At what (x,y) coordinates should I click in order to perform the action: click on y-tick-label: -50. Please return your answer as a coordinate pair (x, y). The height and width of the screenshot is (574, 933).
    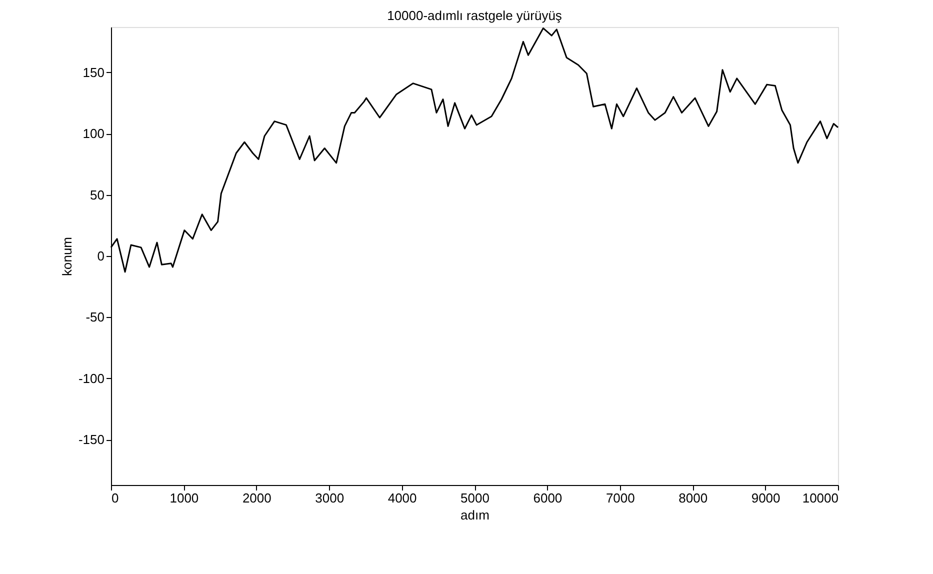
    Looking at the image, I should click on (95, 317).